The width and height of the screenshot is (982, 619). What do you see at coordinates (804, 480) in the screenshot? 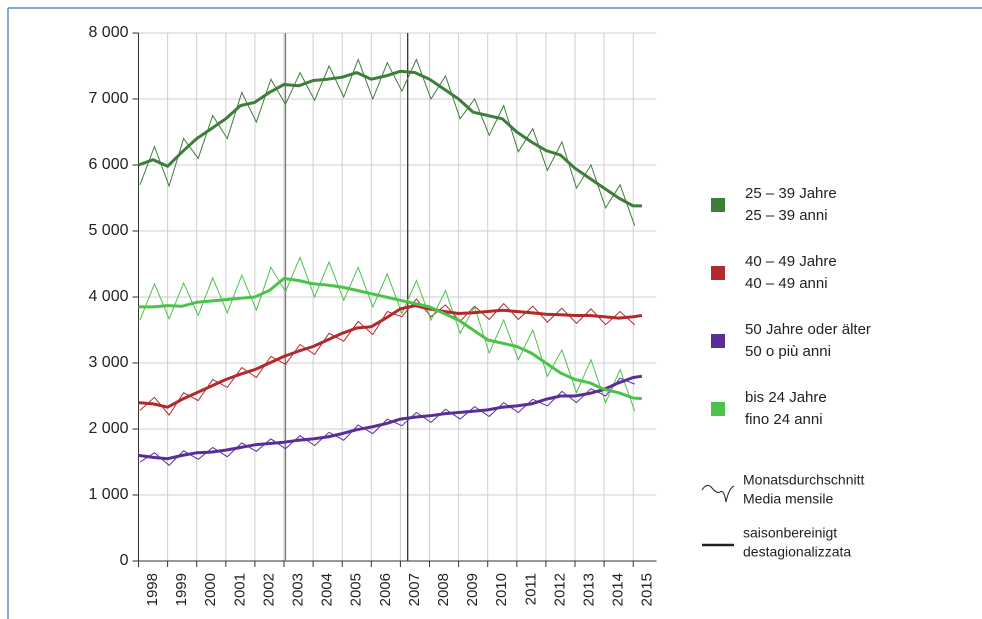
I see `line-legend-label: Monatsdurchschnitt` at bounding box center [804, 480].